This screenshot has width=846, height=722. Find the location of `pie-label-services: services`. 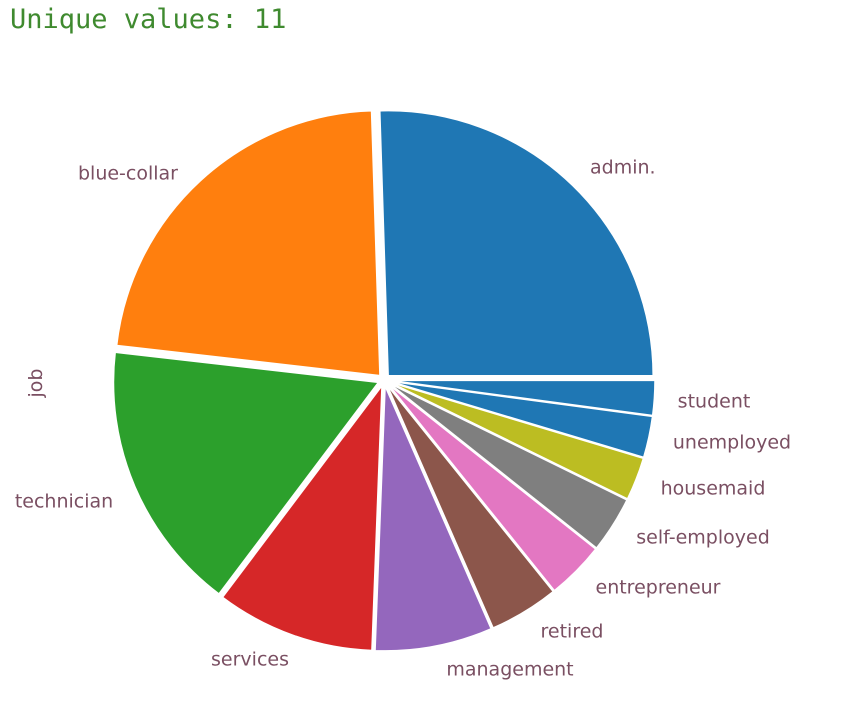

pie-label-services: services is located at coordinates (250, 660).